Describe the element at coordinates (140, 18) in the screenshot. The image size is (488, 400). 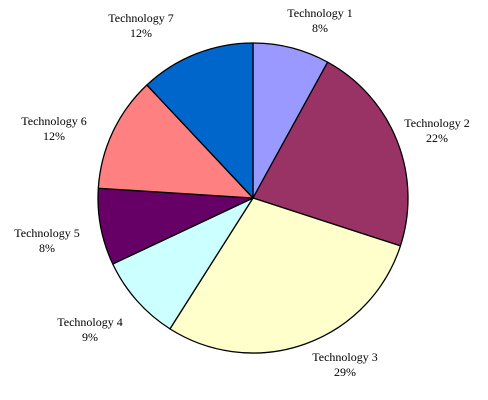
I see `pie-label-name: Technology 7` at that location.